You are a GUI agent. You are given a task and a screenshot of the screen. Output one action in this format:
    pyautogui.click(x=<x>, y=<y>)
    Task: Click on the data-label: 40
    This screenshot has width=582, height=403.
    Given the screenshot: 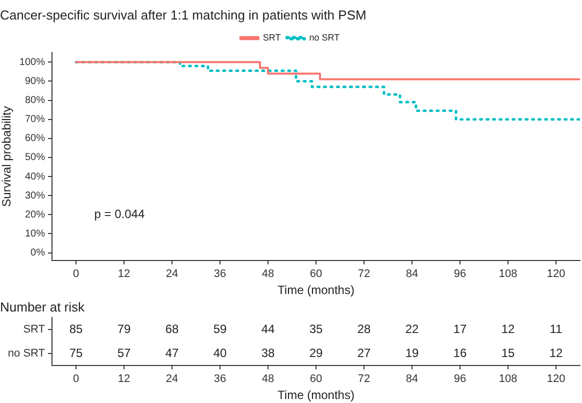 What is the action you would take?
    pyautogui.click(x=220, y=353)
    